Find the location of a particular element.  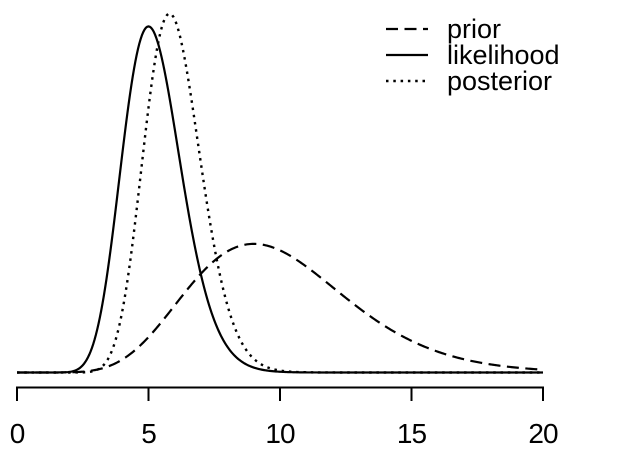

likelihood-line-sample-icon is located at coordinates (407, 55).